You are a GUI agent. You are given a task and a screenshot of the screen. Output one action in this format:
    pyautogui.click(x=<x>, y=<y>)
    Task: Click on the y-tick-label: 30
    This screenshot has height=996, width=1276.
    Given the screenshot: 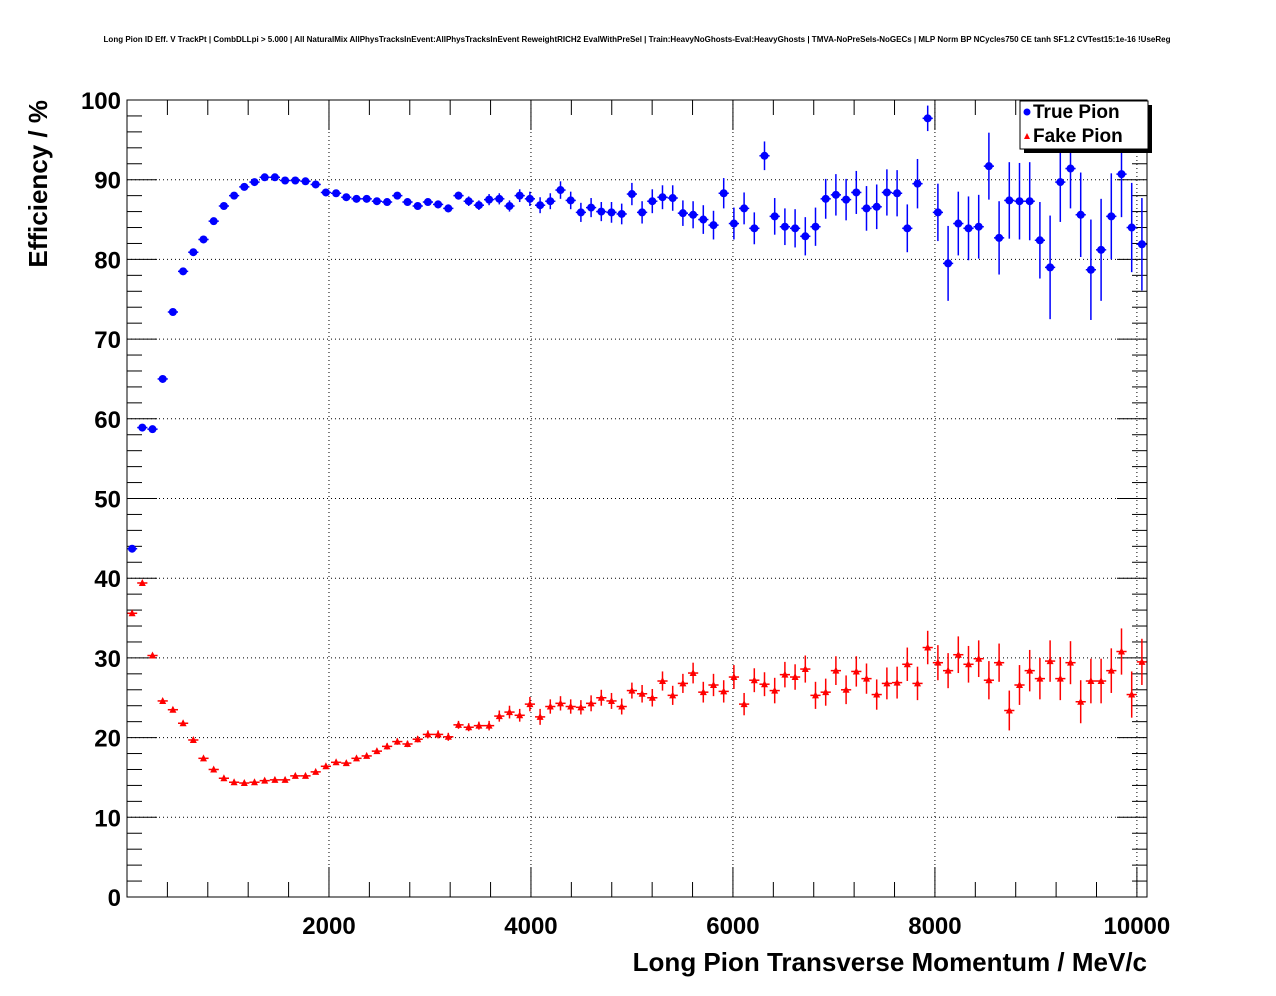 What is the action you would take?
    pyautogui.click(x=107, y=659)
    